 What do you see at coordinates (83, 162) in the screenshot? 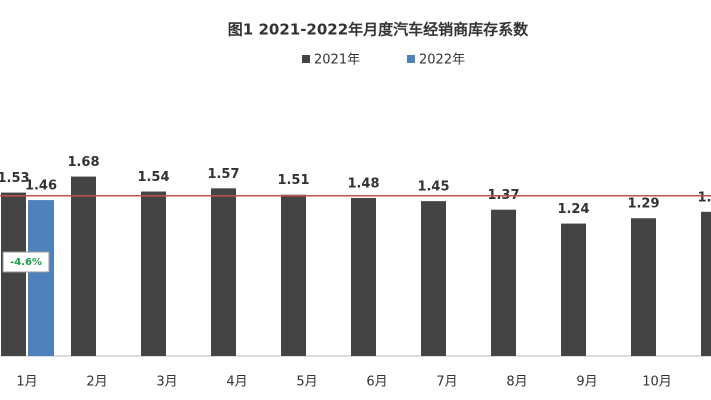
I see `value-label: 1.68` at bounding box center [83, 162].